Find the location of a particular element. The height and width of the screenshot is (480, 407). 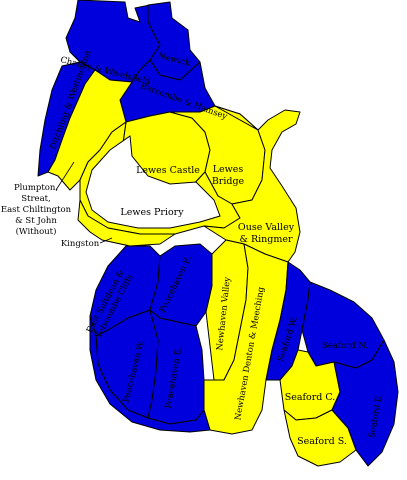

plumpton-line-3: East Chiltington is located at coordinates (36, 210).